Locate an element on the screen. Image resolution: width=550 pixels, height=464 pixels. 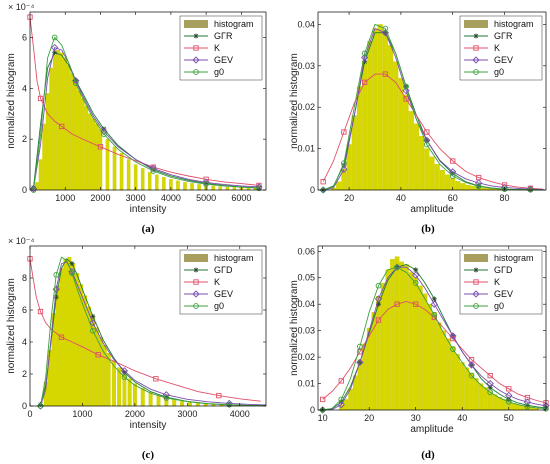
x-axis-label: amplitude is located at coordinates (432, 429).